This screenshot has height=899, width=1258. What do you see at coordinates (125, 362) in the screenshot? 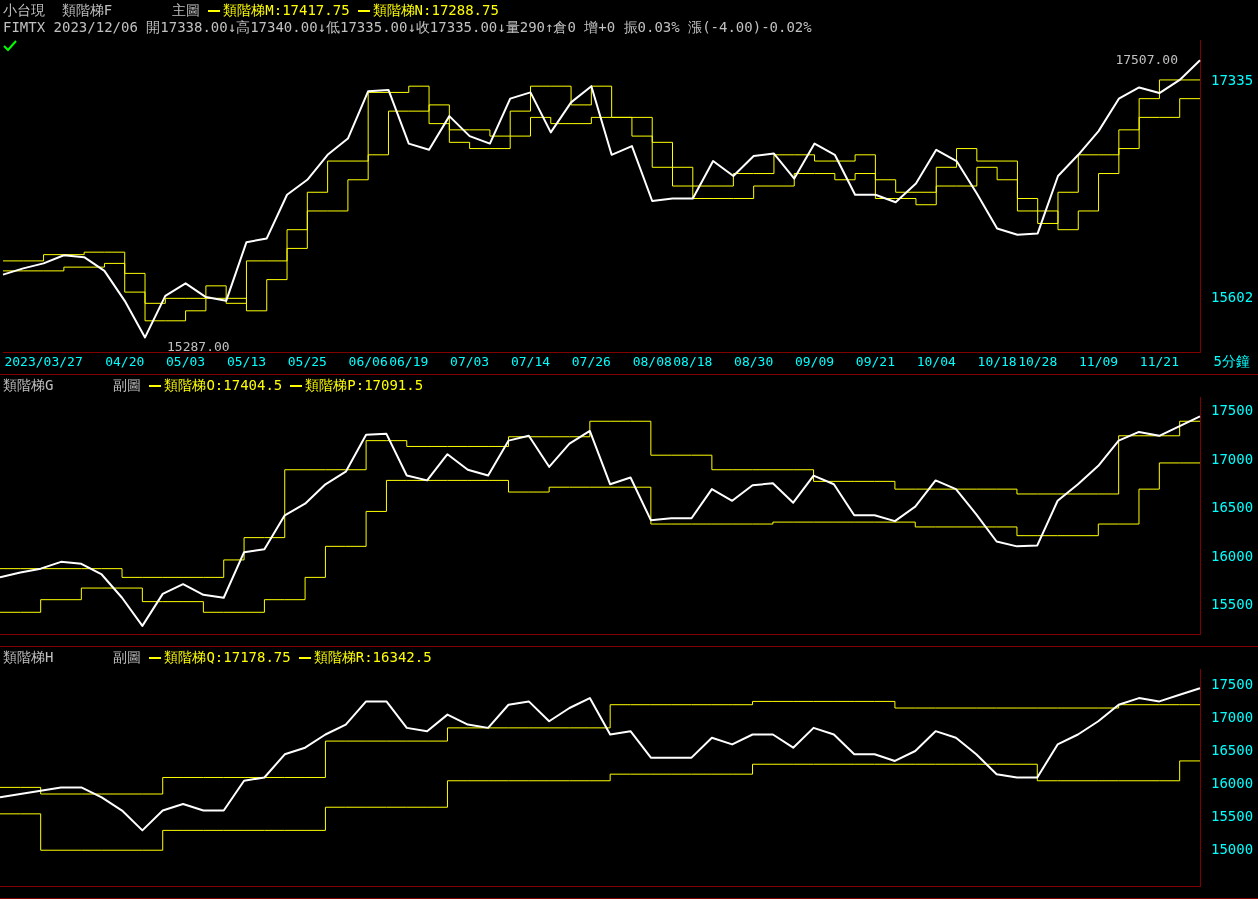
I see `x-tick-label: 04/20` at bounding box center [125, 362].